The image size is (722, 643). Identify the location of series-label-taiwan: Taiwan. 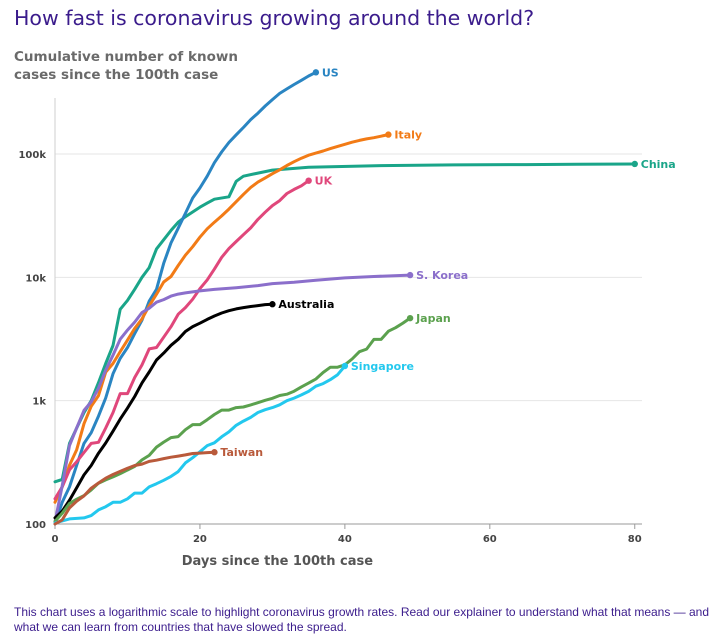
(241, 452).